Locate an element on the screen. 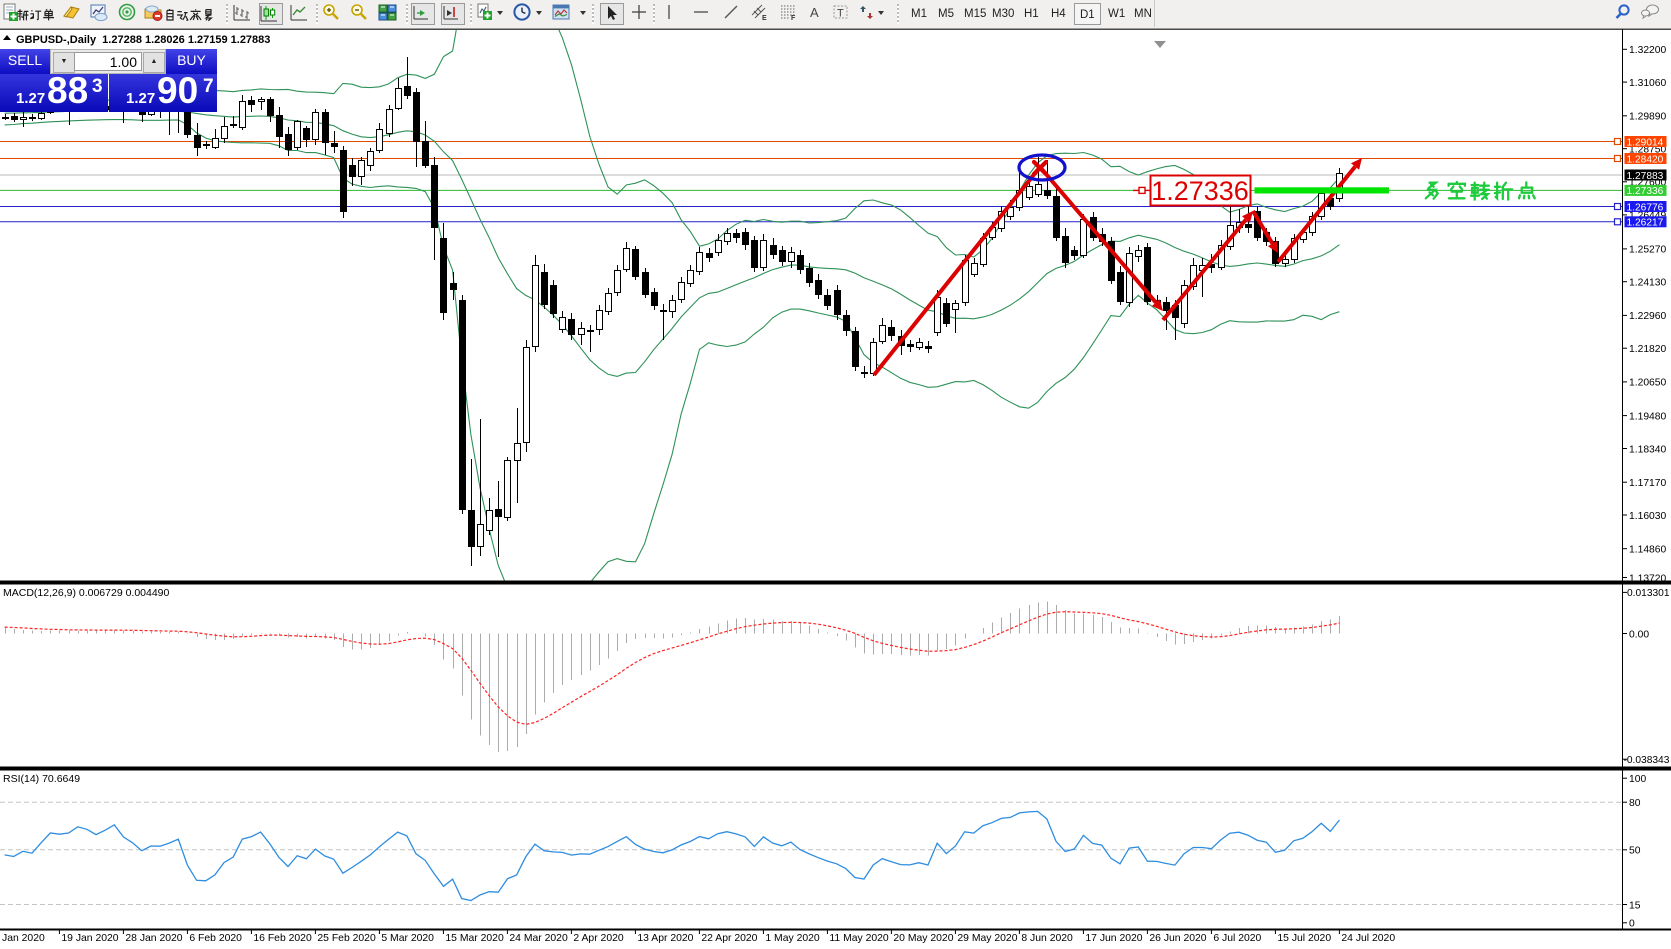 This screenshot has height=949, width=1671. svg-text: 2 Apr 2020 is located at coordinates (598, 938).